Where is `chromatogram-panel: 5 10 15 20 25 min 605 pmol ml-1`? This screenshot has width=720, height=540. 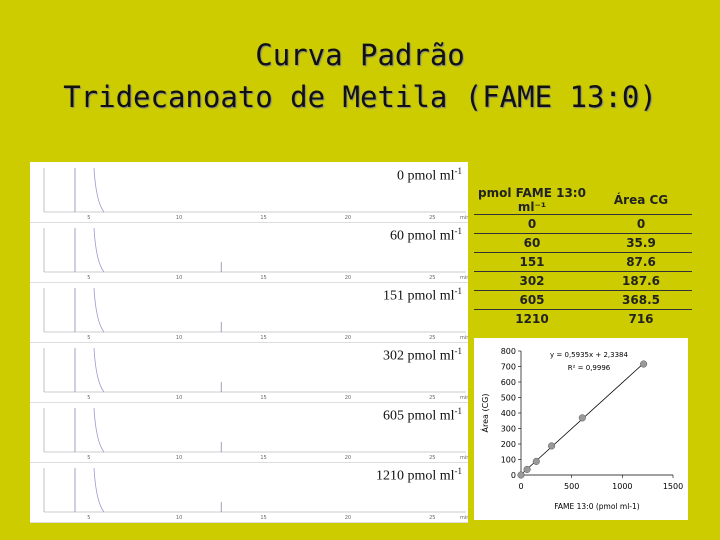 chromatogram-panel: 5 10 15 20 25 min 605 pmol ml-1 is located at coordinates (249, 432).